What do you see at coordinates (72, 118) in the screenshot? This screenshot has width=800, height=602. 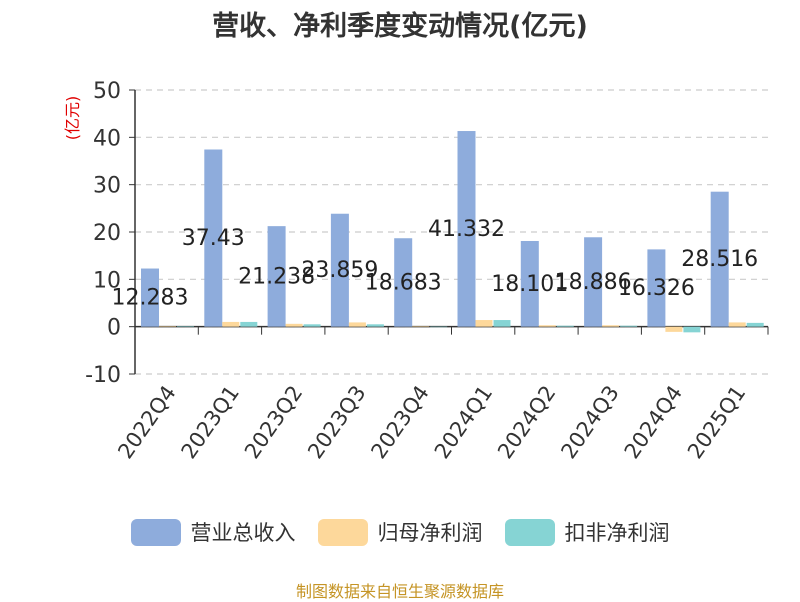 I see `y-axis-title: (亿元)` at bounding box center [72, 118].